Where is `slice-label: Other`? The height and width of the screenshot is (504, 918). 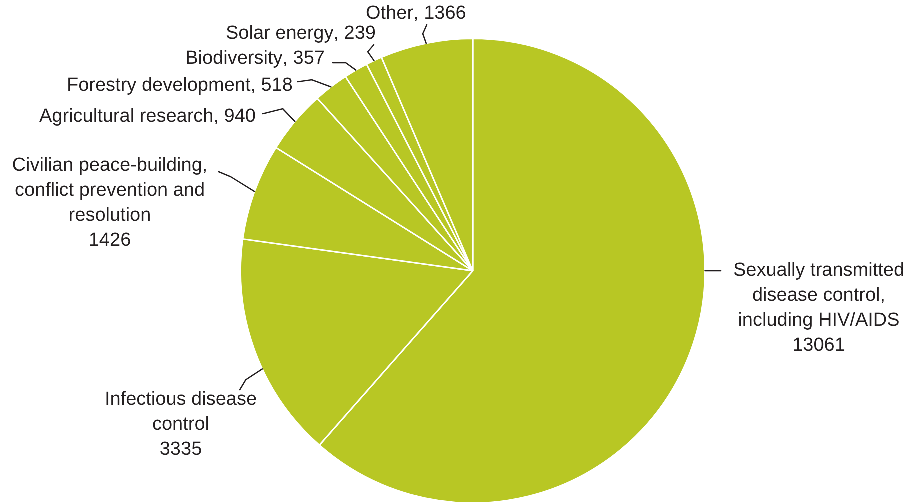
slice-label: Other is located at coordinates (390, 13).